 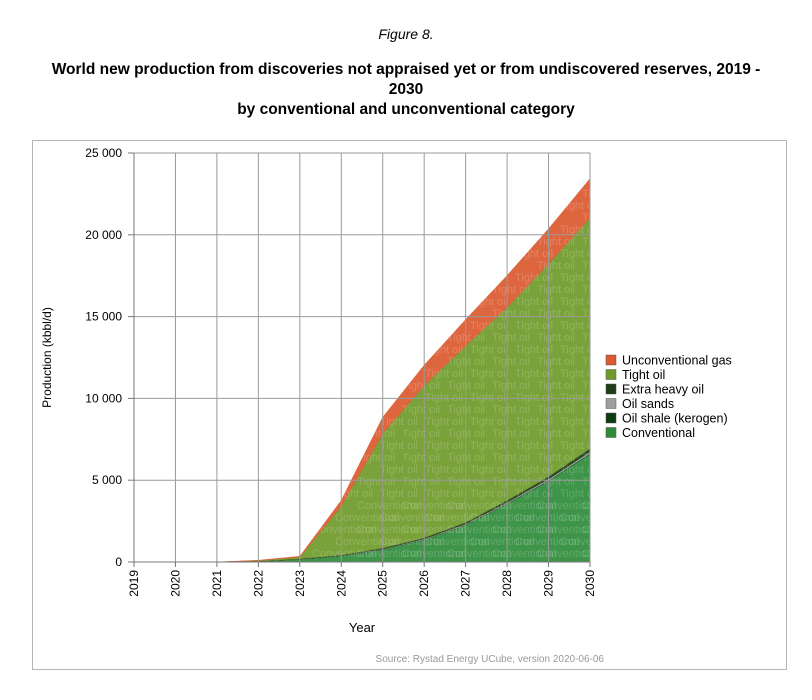 What do you see at coordinates (549, 583) in the screenshot?
I see `x-tick-label: 2029` at bounding box center [549, 583].